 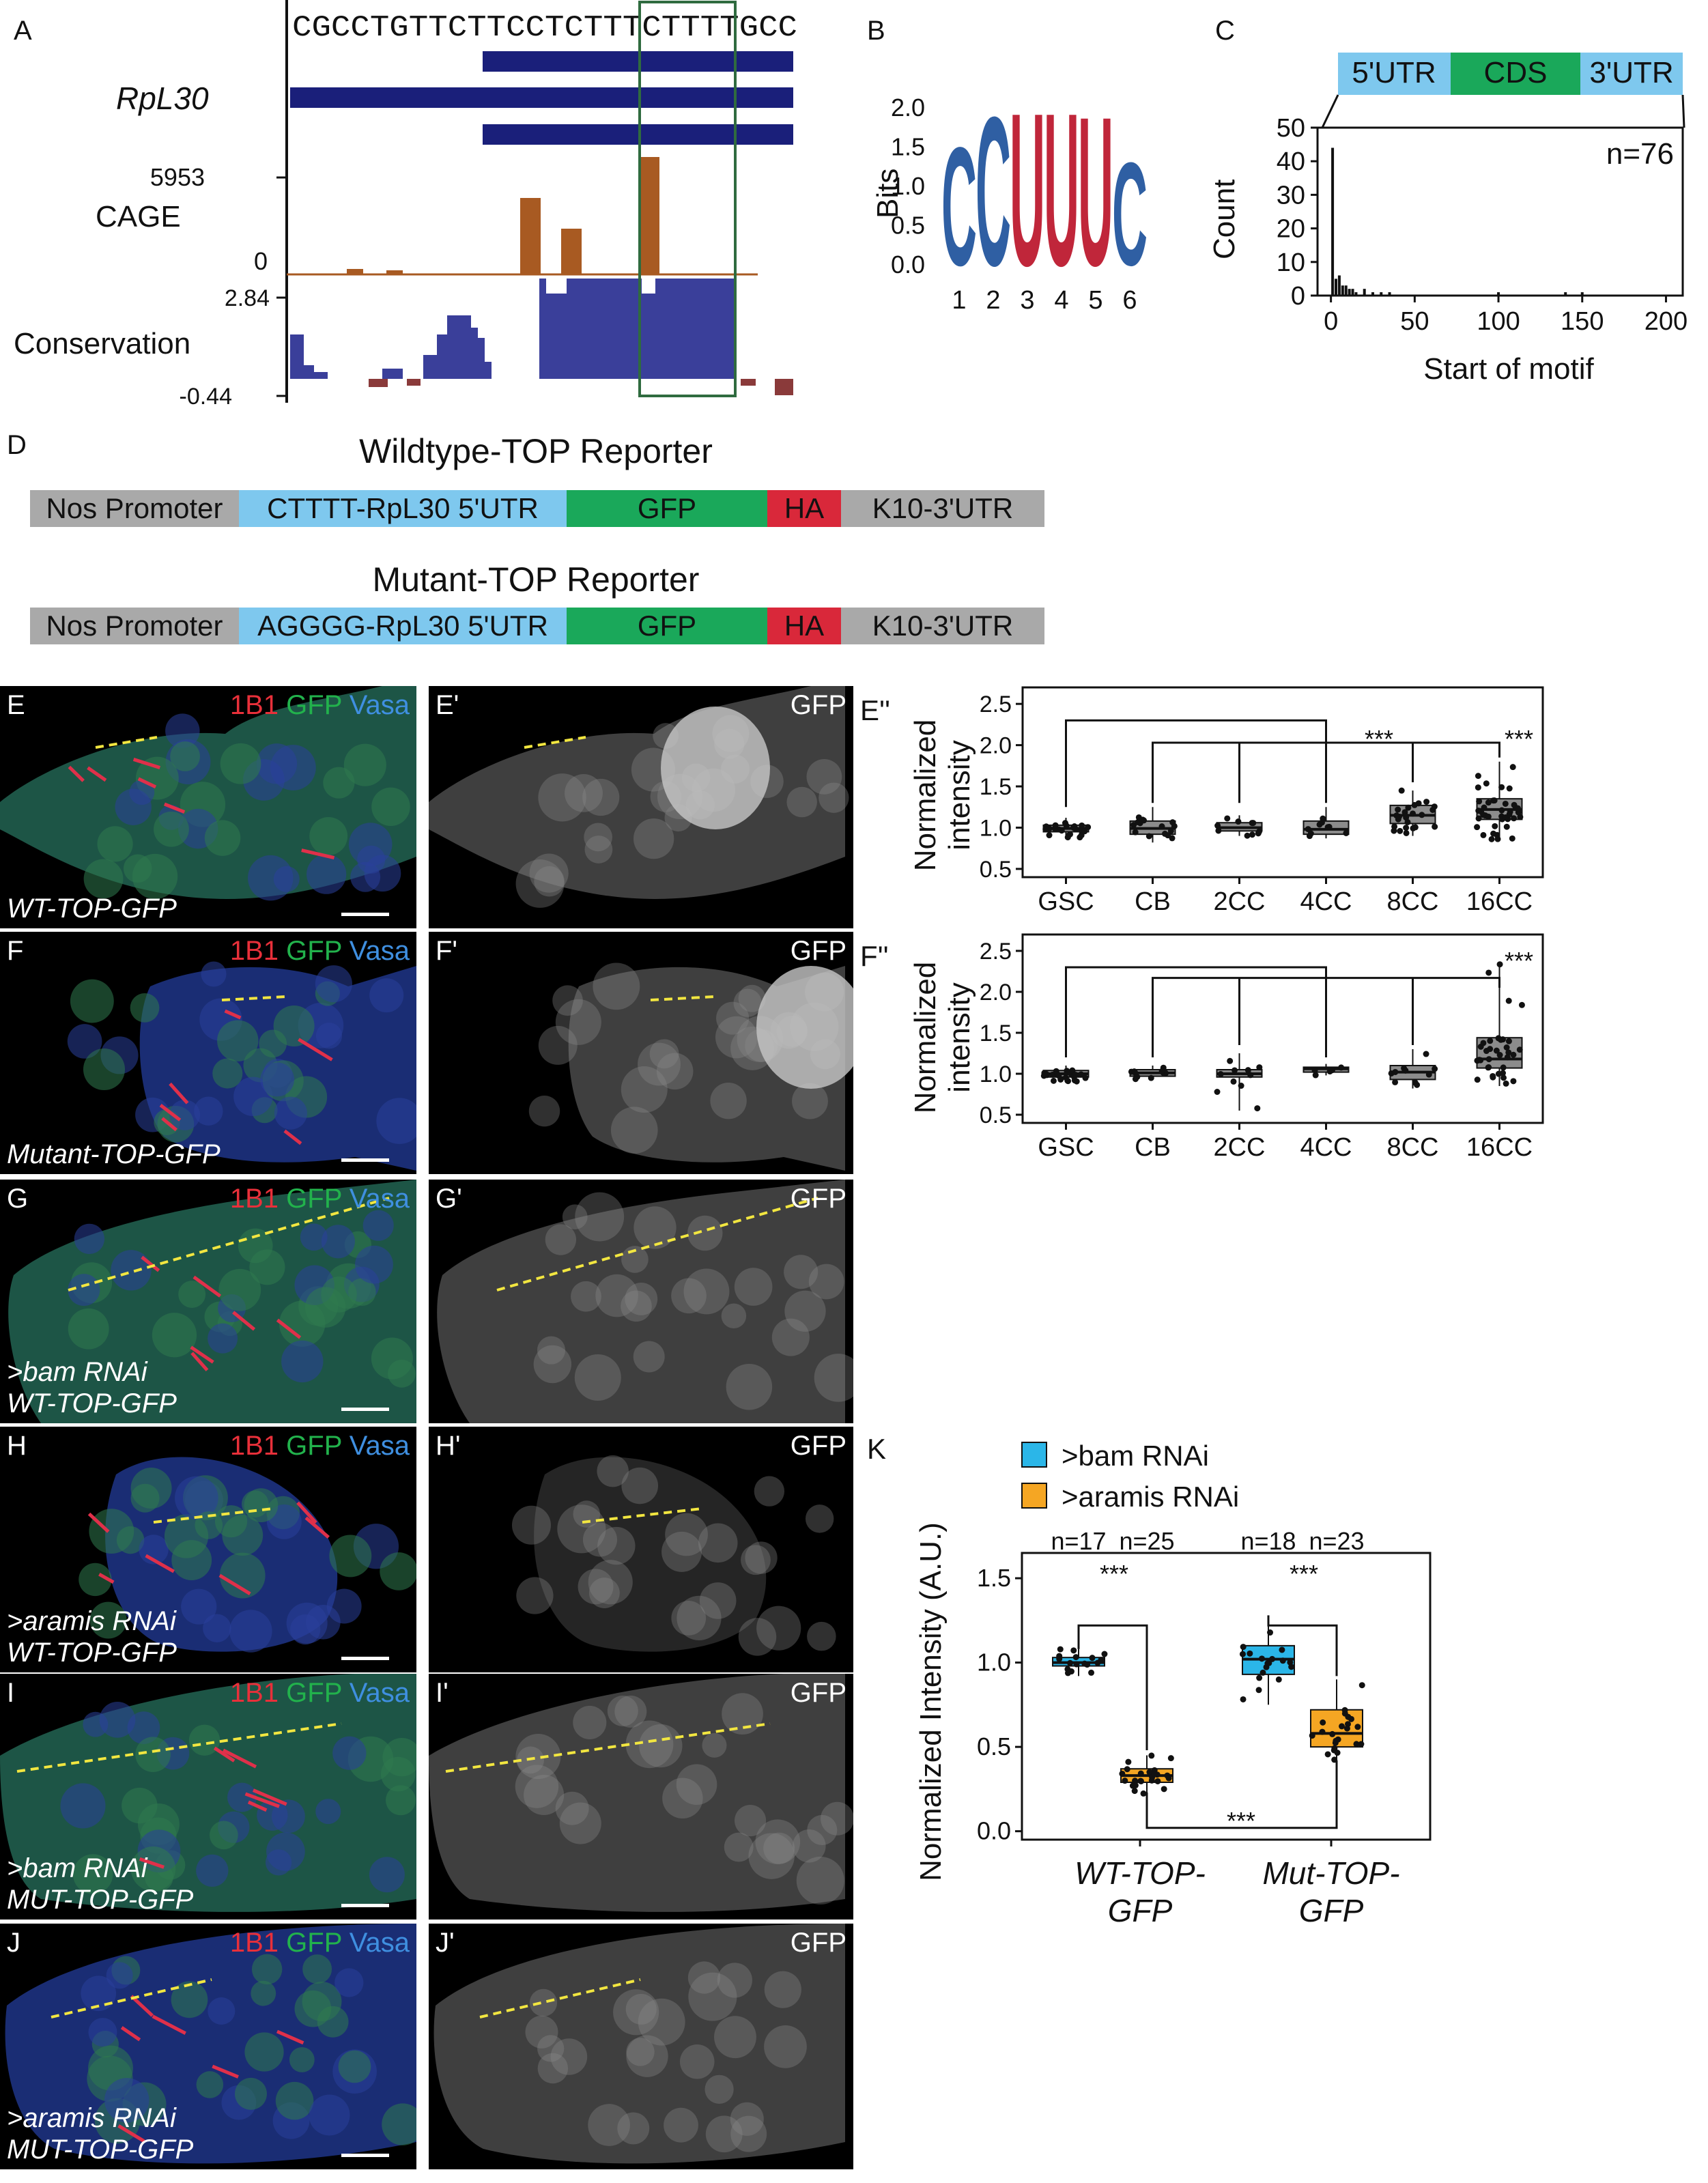 I want to click on panel-letter: I', so click(x=442, y=1693).